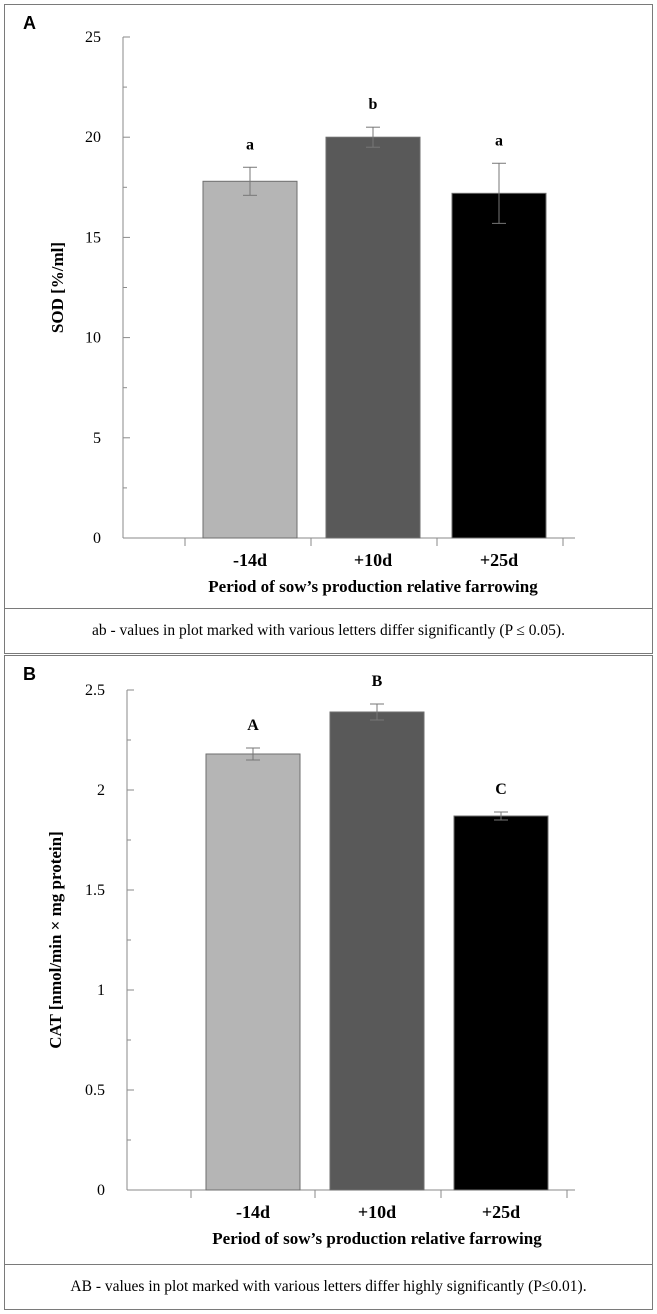 Image resolution: width=657 pixels, height=1314 pixels. I want to click on panel-label: B, so click(29, 674).